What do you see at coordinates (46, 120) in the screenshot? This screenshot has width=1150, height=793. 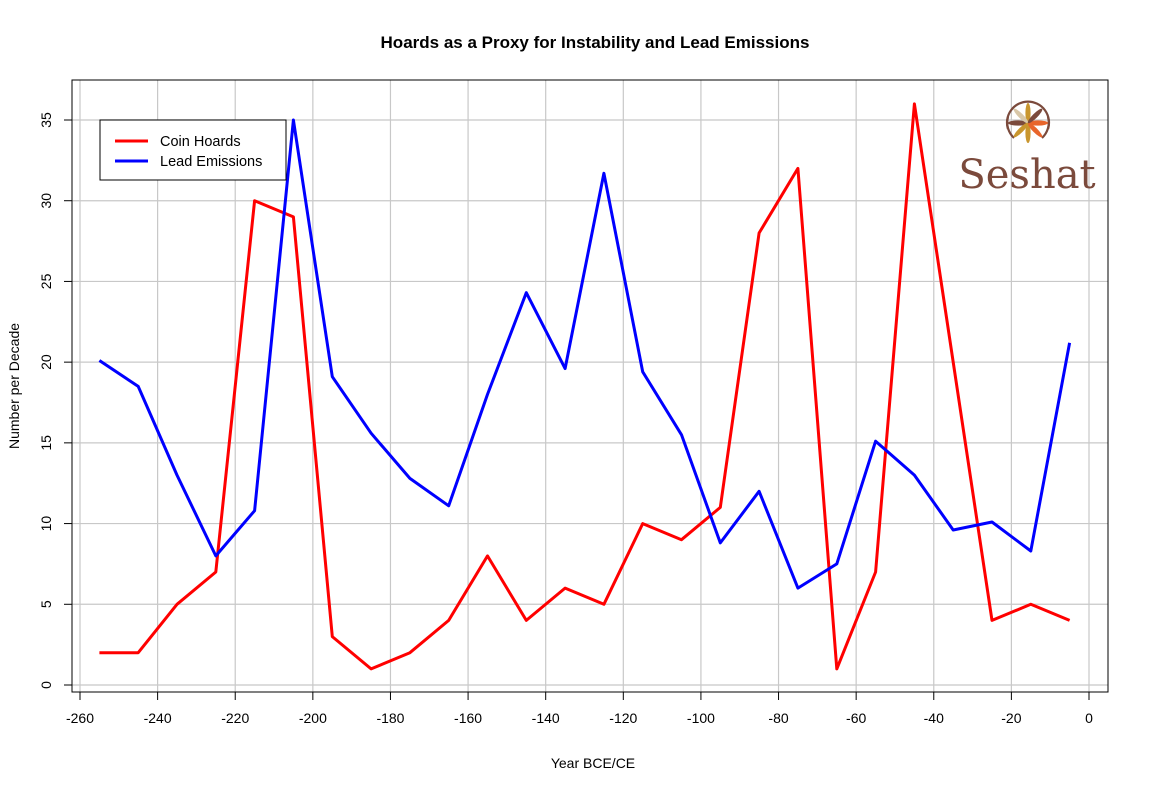 I see `y-tick-label: 35` at bounding box center [46, 120].